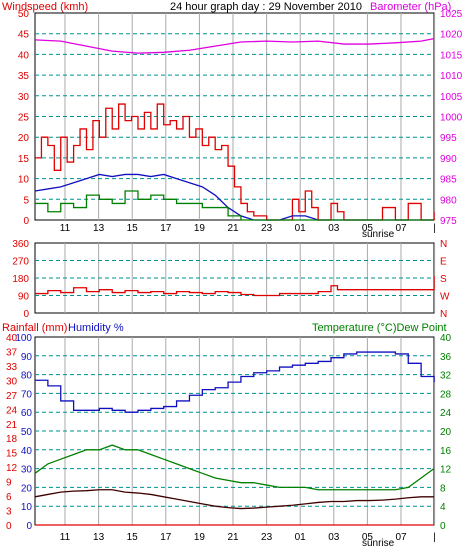 The height and width of the screenshot is (559, 468). Describe the element at coordinates (451, 97) in the screenshot. I see `y-tick-label: 1005` at that location.